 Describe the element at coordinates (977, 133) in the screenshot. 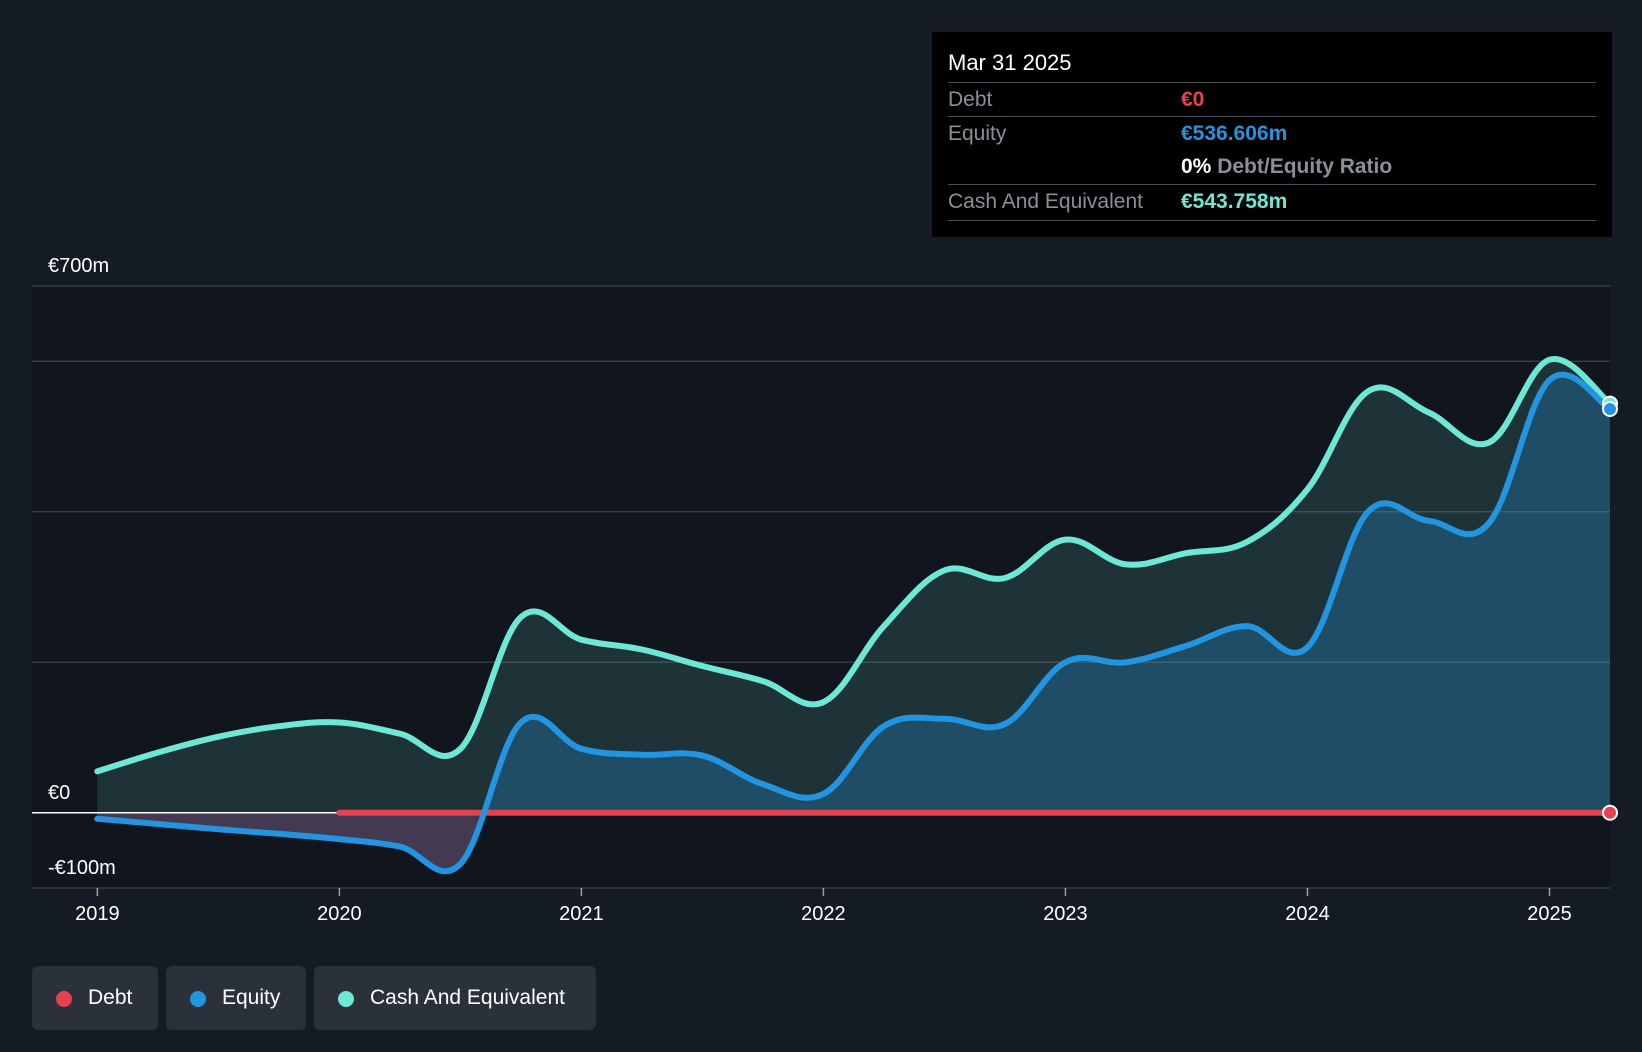

I see `tooltip-equity-label: Equity` at that location.